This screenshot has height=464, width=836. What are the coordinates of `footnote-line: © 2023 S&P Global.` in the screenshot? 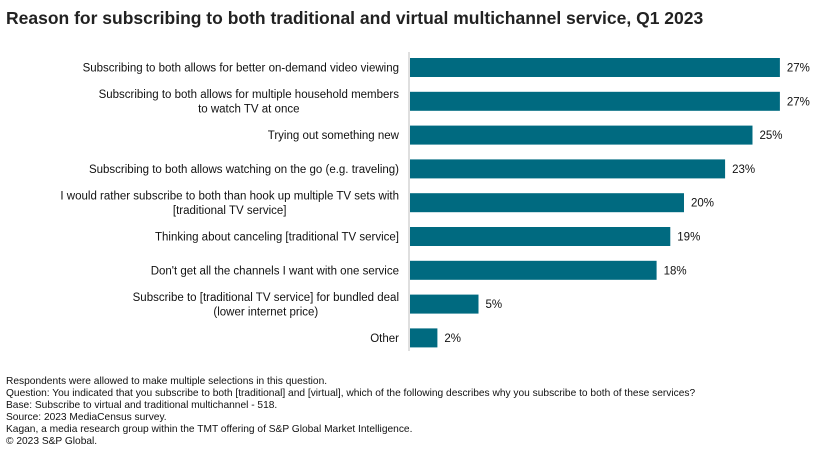 It's located at (52, 442).